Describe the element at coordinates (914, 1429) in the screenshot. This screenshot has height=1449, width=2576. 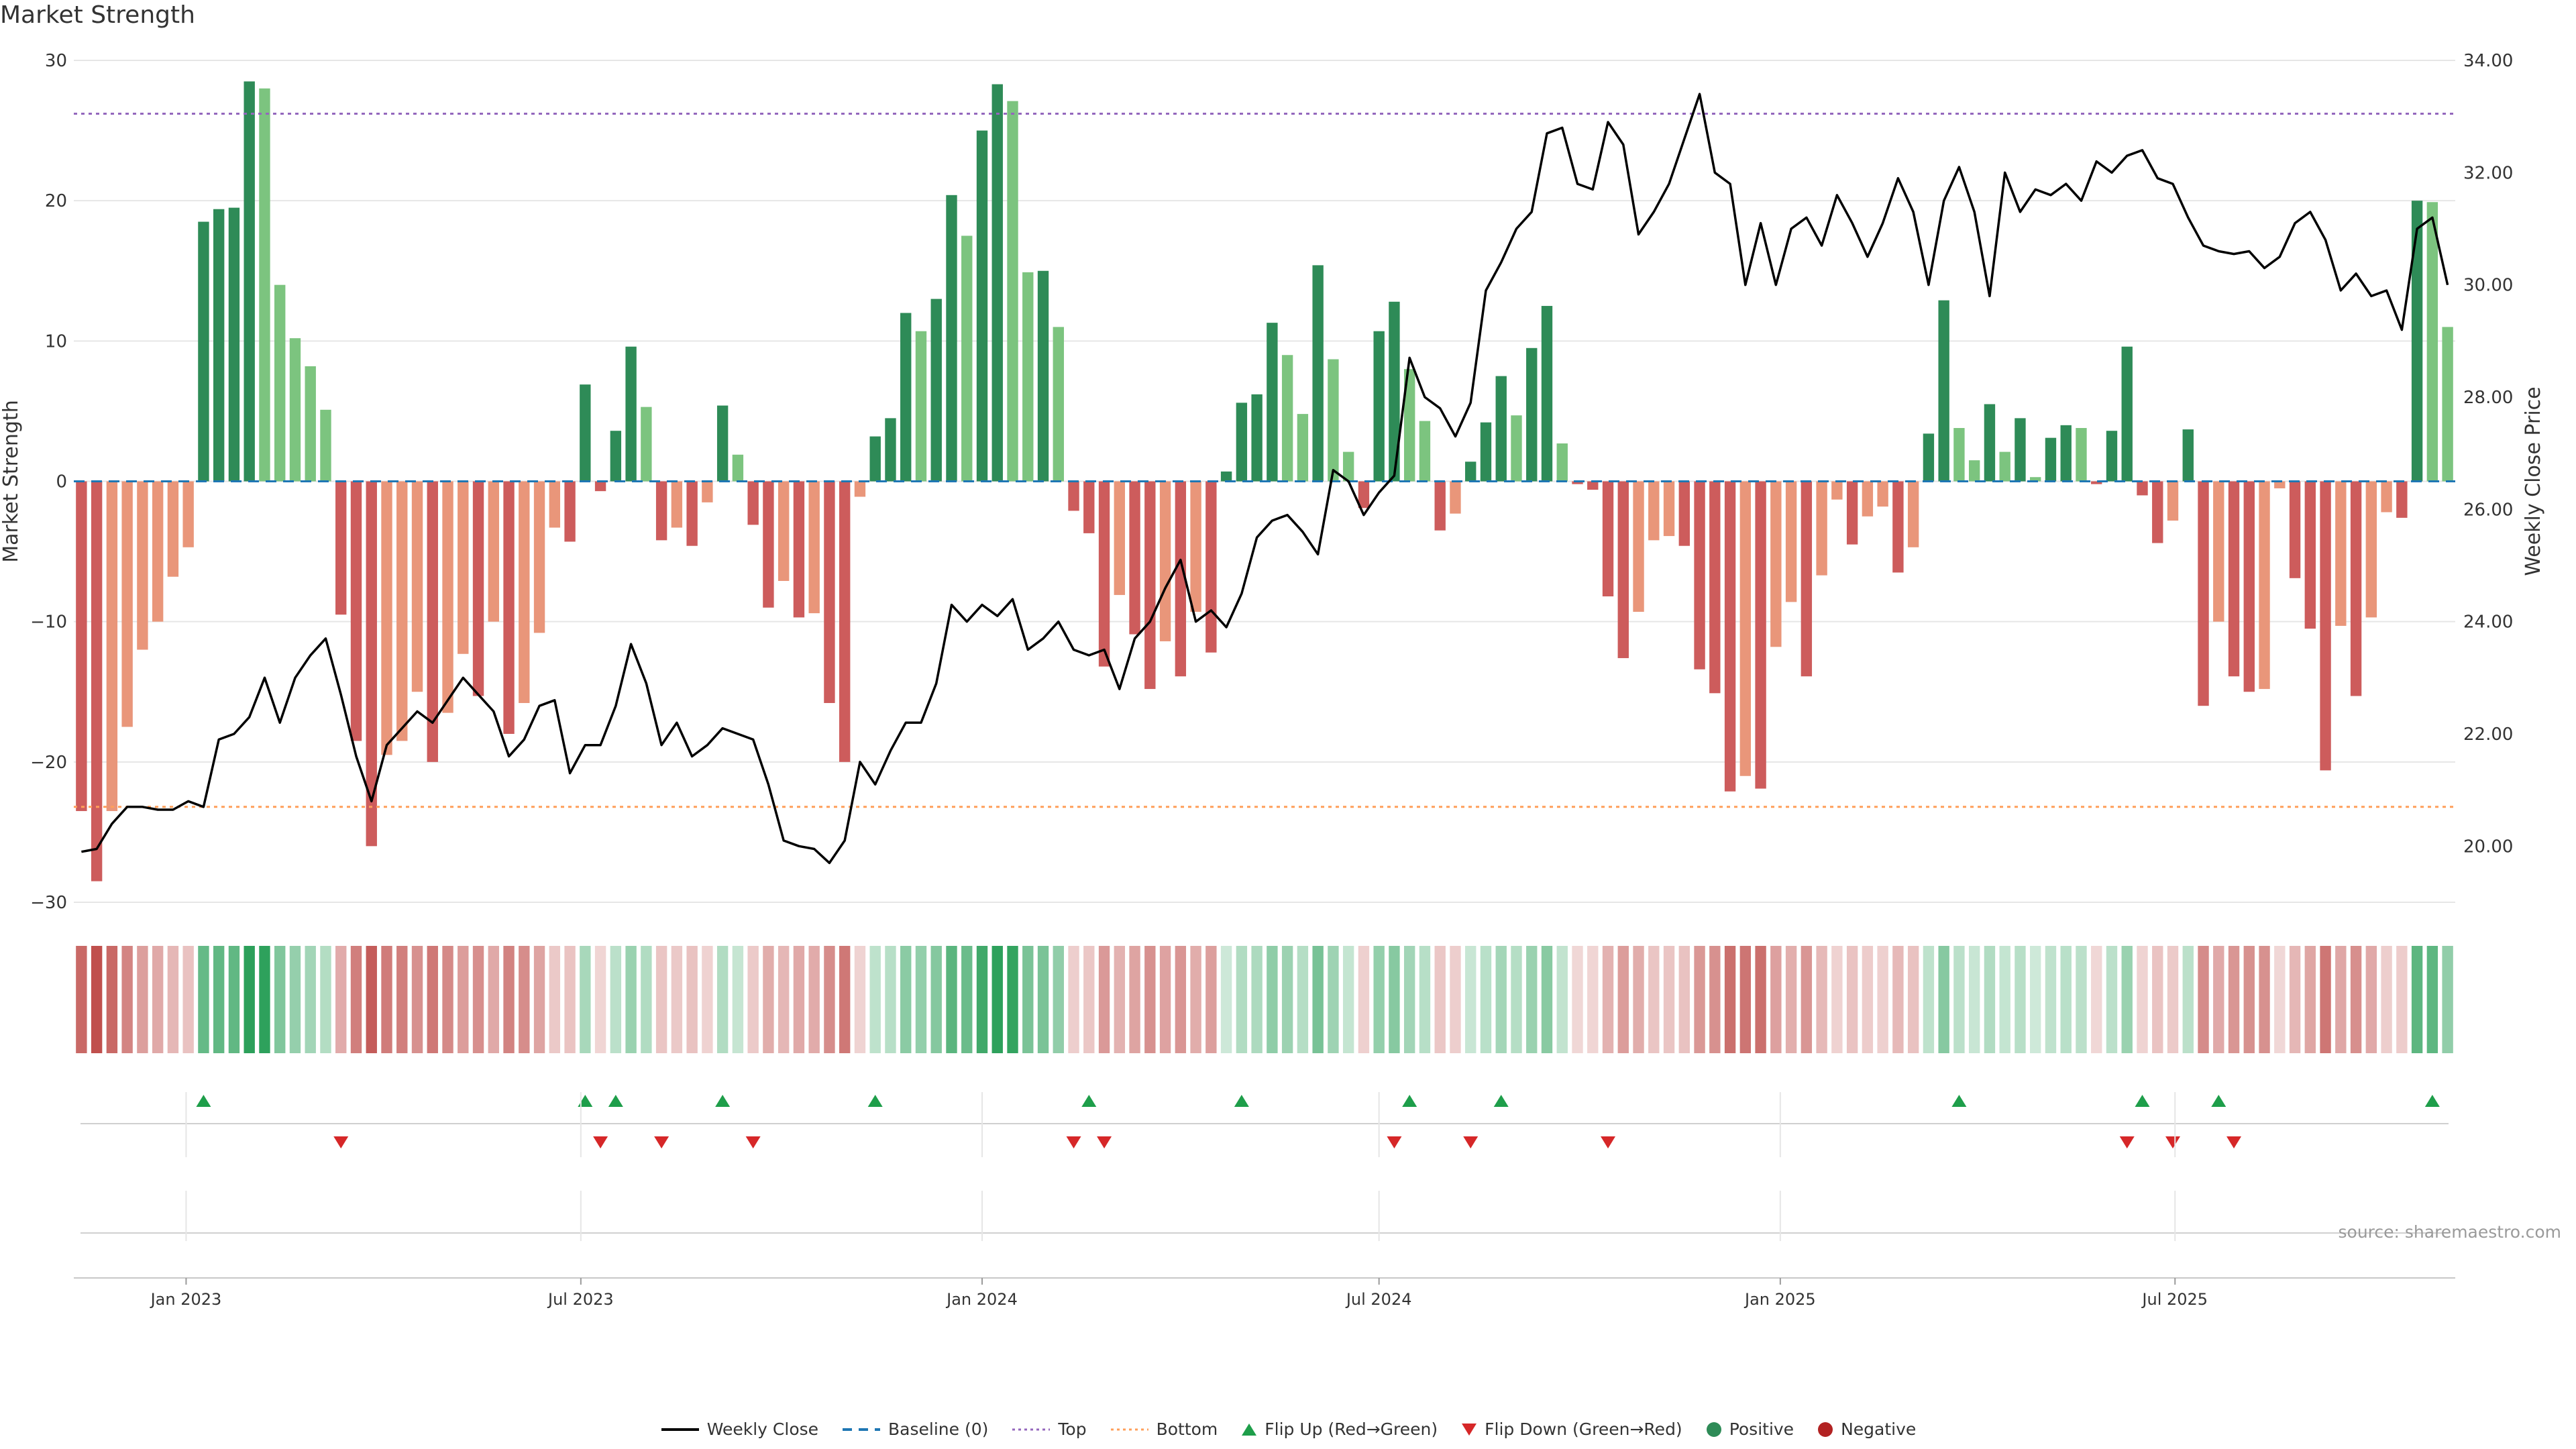
I see `legend-item: Baseline (0)` at that location.